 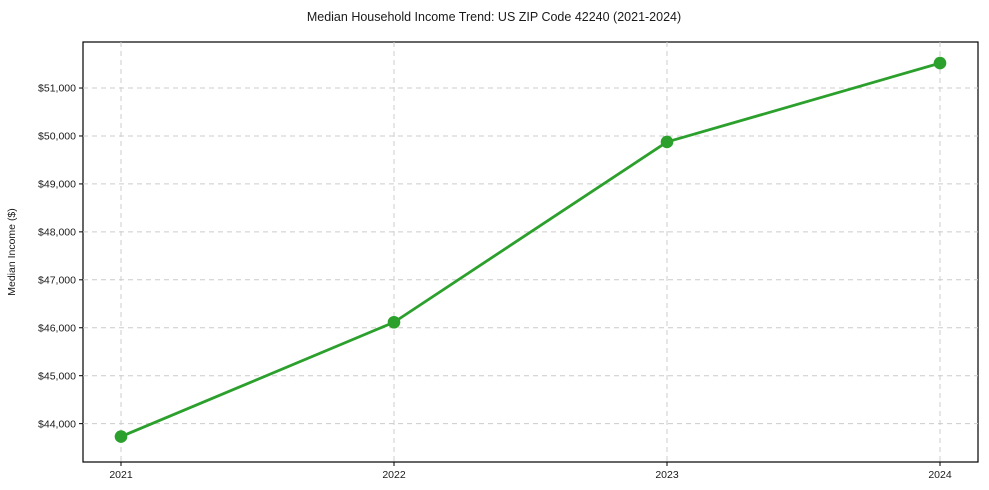 What do you see at coordinates (121, 436) in the screenshot?
I see `data-point-2021` at bounding box center [121, 436].